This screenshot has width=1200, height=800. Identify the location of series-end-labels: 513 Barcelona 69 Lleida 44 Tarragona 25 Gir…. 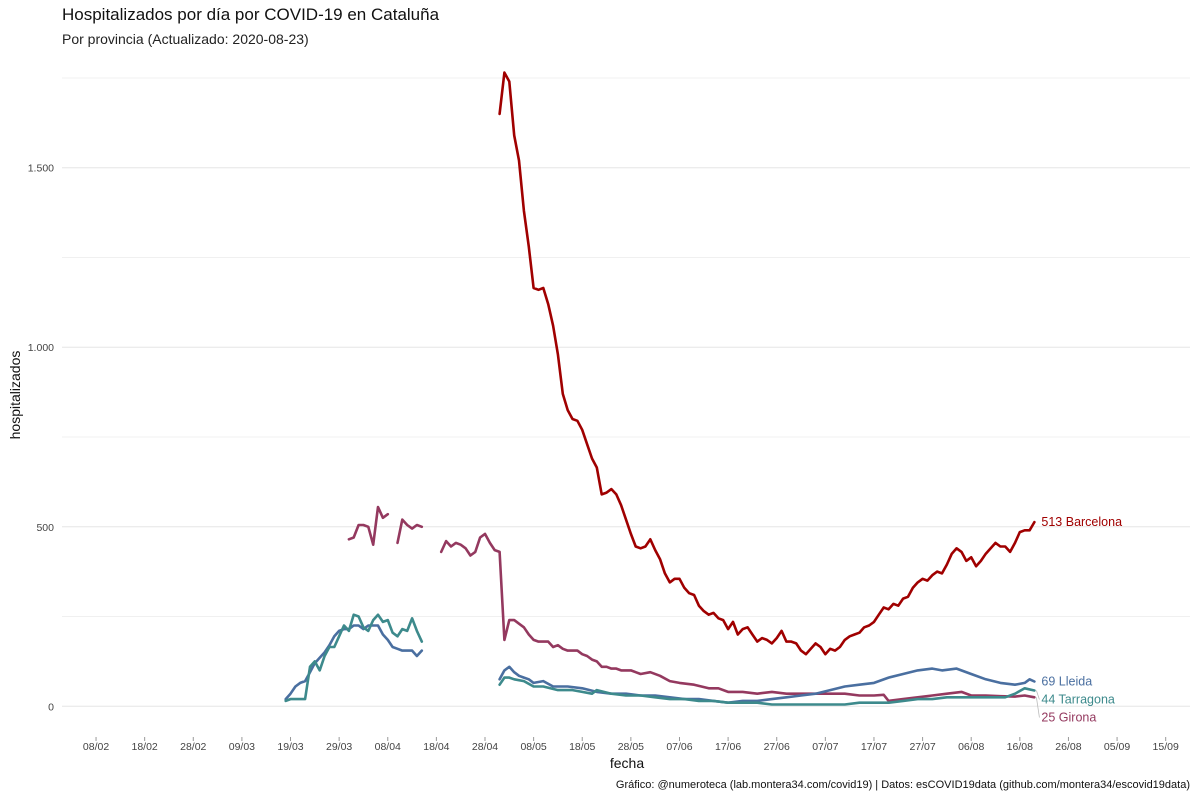
(1079, 620).